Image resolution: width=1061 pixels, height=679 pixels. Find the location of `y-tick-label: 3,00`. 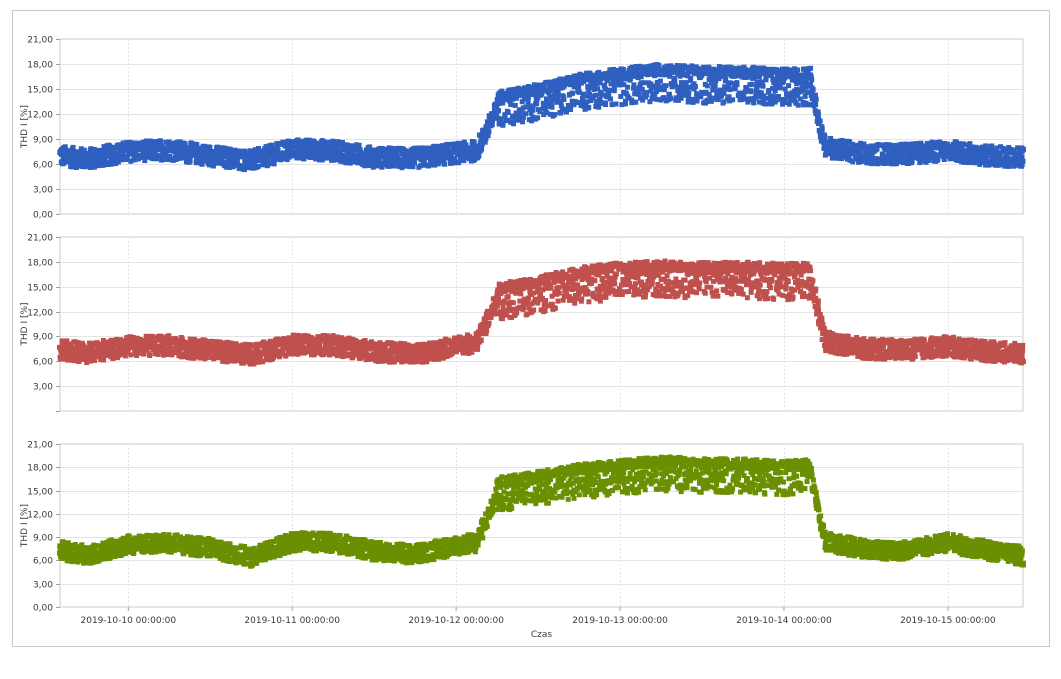

y-tick-label: 3,00 is located at coordinates (43, 191).